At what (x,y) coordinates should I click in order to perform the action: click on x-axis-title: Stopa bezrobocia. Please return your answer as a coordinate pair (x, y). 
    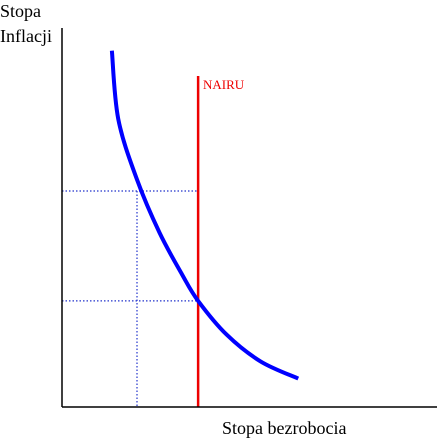
    Looking at the image, I should click on (284, 428).